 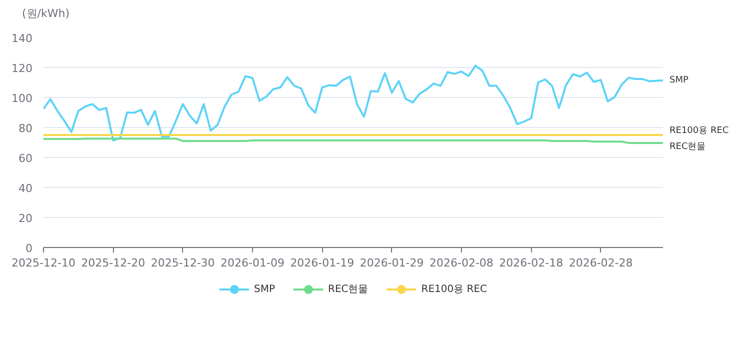 I want to click on x-tick-label: 2026-02-28, so click(x=600, y=263).